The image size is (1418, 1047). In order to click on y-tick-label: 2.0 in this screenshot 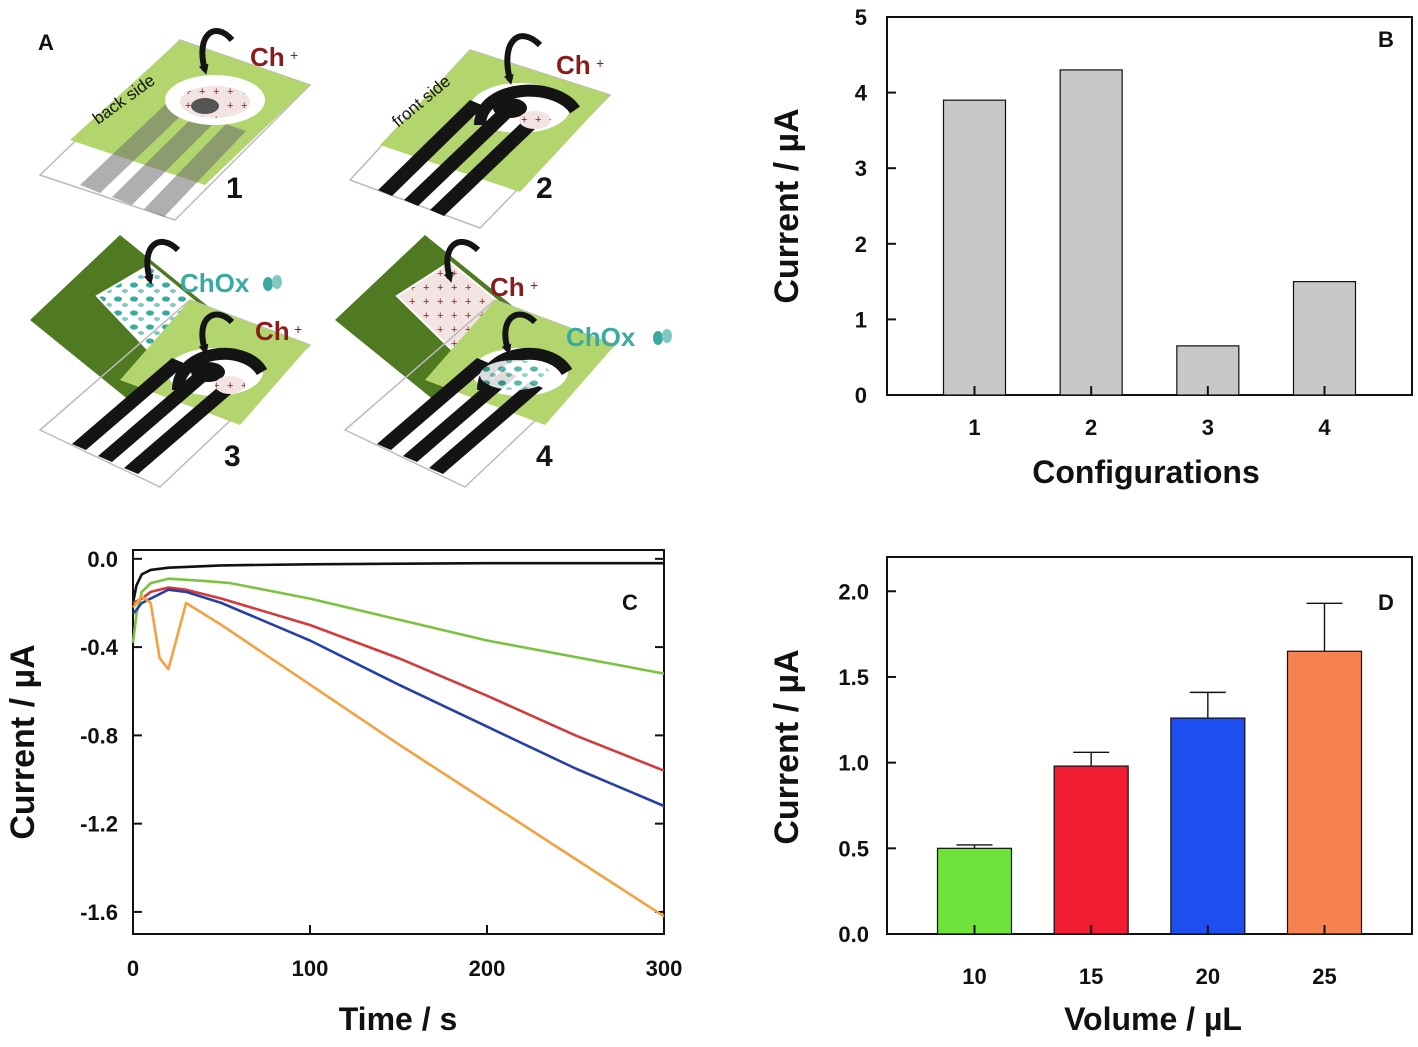, I will do `click(853, 591)`.